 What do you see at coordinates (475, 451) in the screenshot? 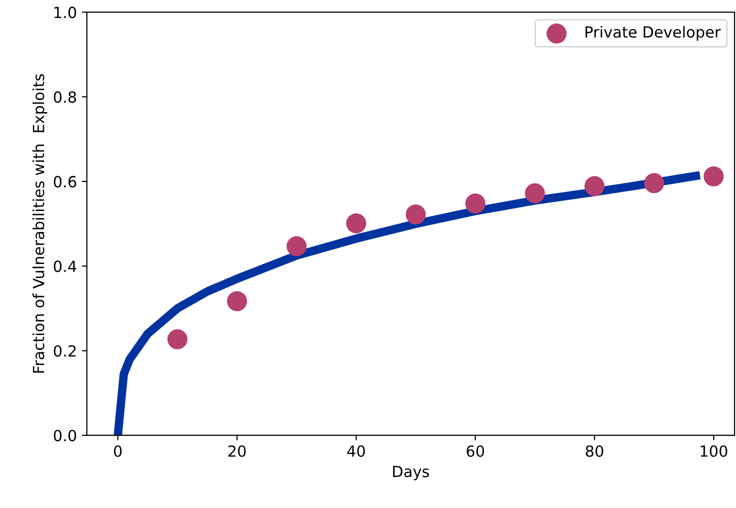
I see `x-tick-label: 60` at bounding box center [475, 451].